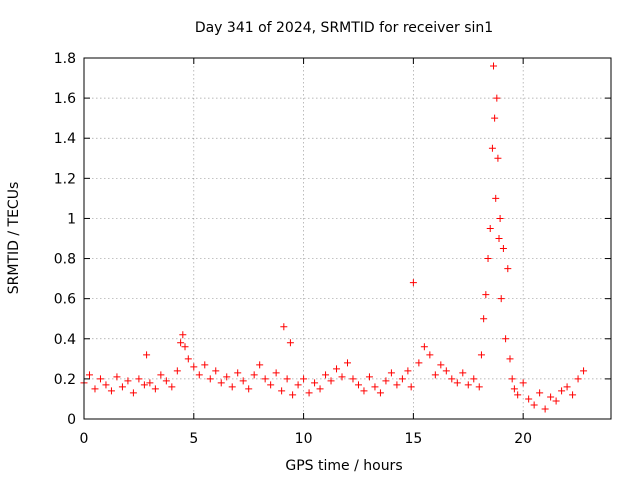 The height and width of the screenshot is (480, 640). I want to click on x-axis-label: GPS time / hours, so click(343, 466).